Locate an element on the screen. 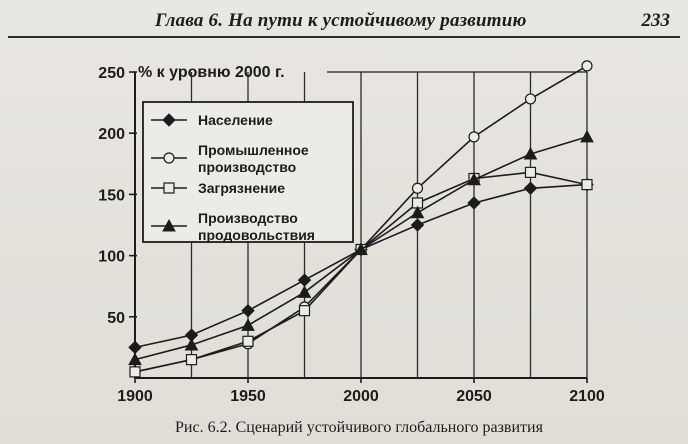 Image resolution: width=688 pixels, height=444 pixels. legend-label: Промышленное is located at coordinates (253, 150).